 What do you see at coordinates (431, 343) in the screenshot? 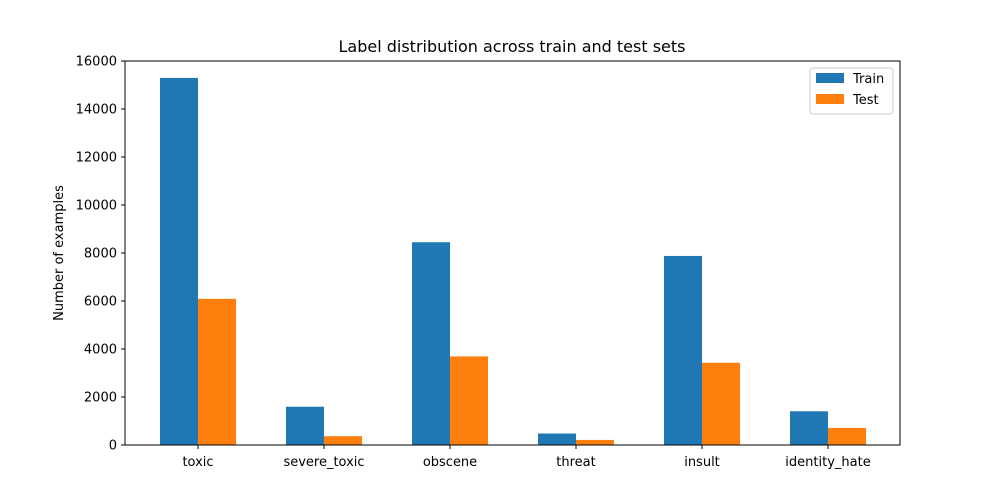
I see `bar-train-obscene` at bounding box center [431, 343].